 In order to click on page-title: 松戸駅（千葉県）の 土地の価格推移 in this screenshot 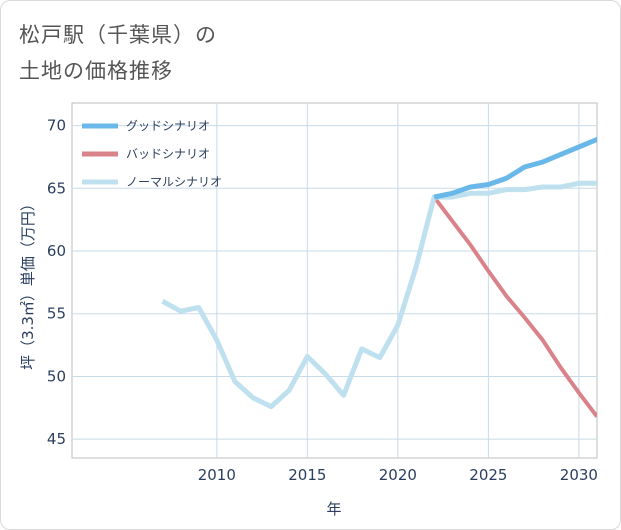, I will do `click(118, 53)`.